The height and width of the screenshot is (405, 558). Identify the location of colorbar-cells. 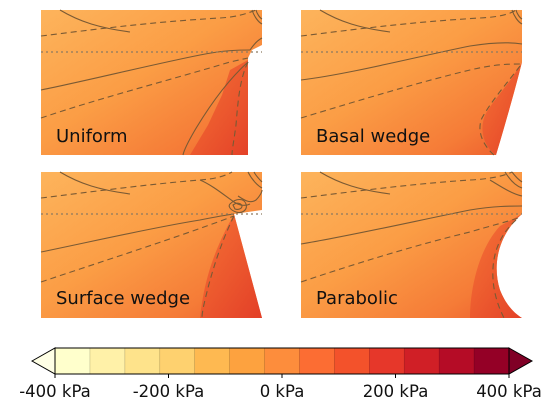
(282, 361).